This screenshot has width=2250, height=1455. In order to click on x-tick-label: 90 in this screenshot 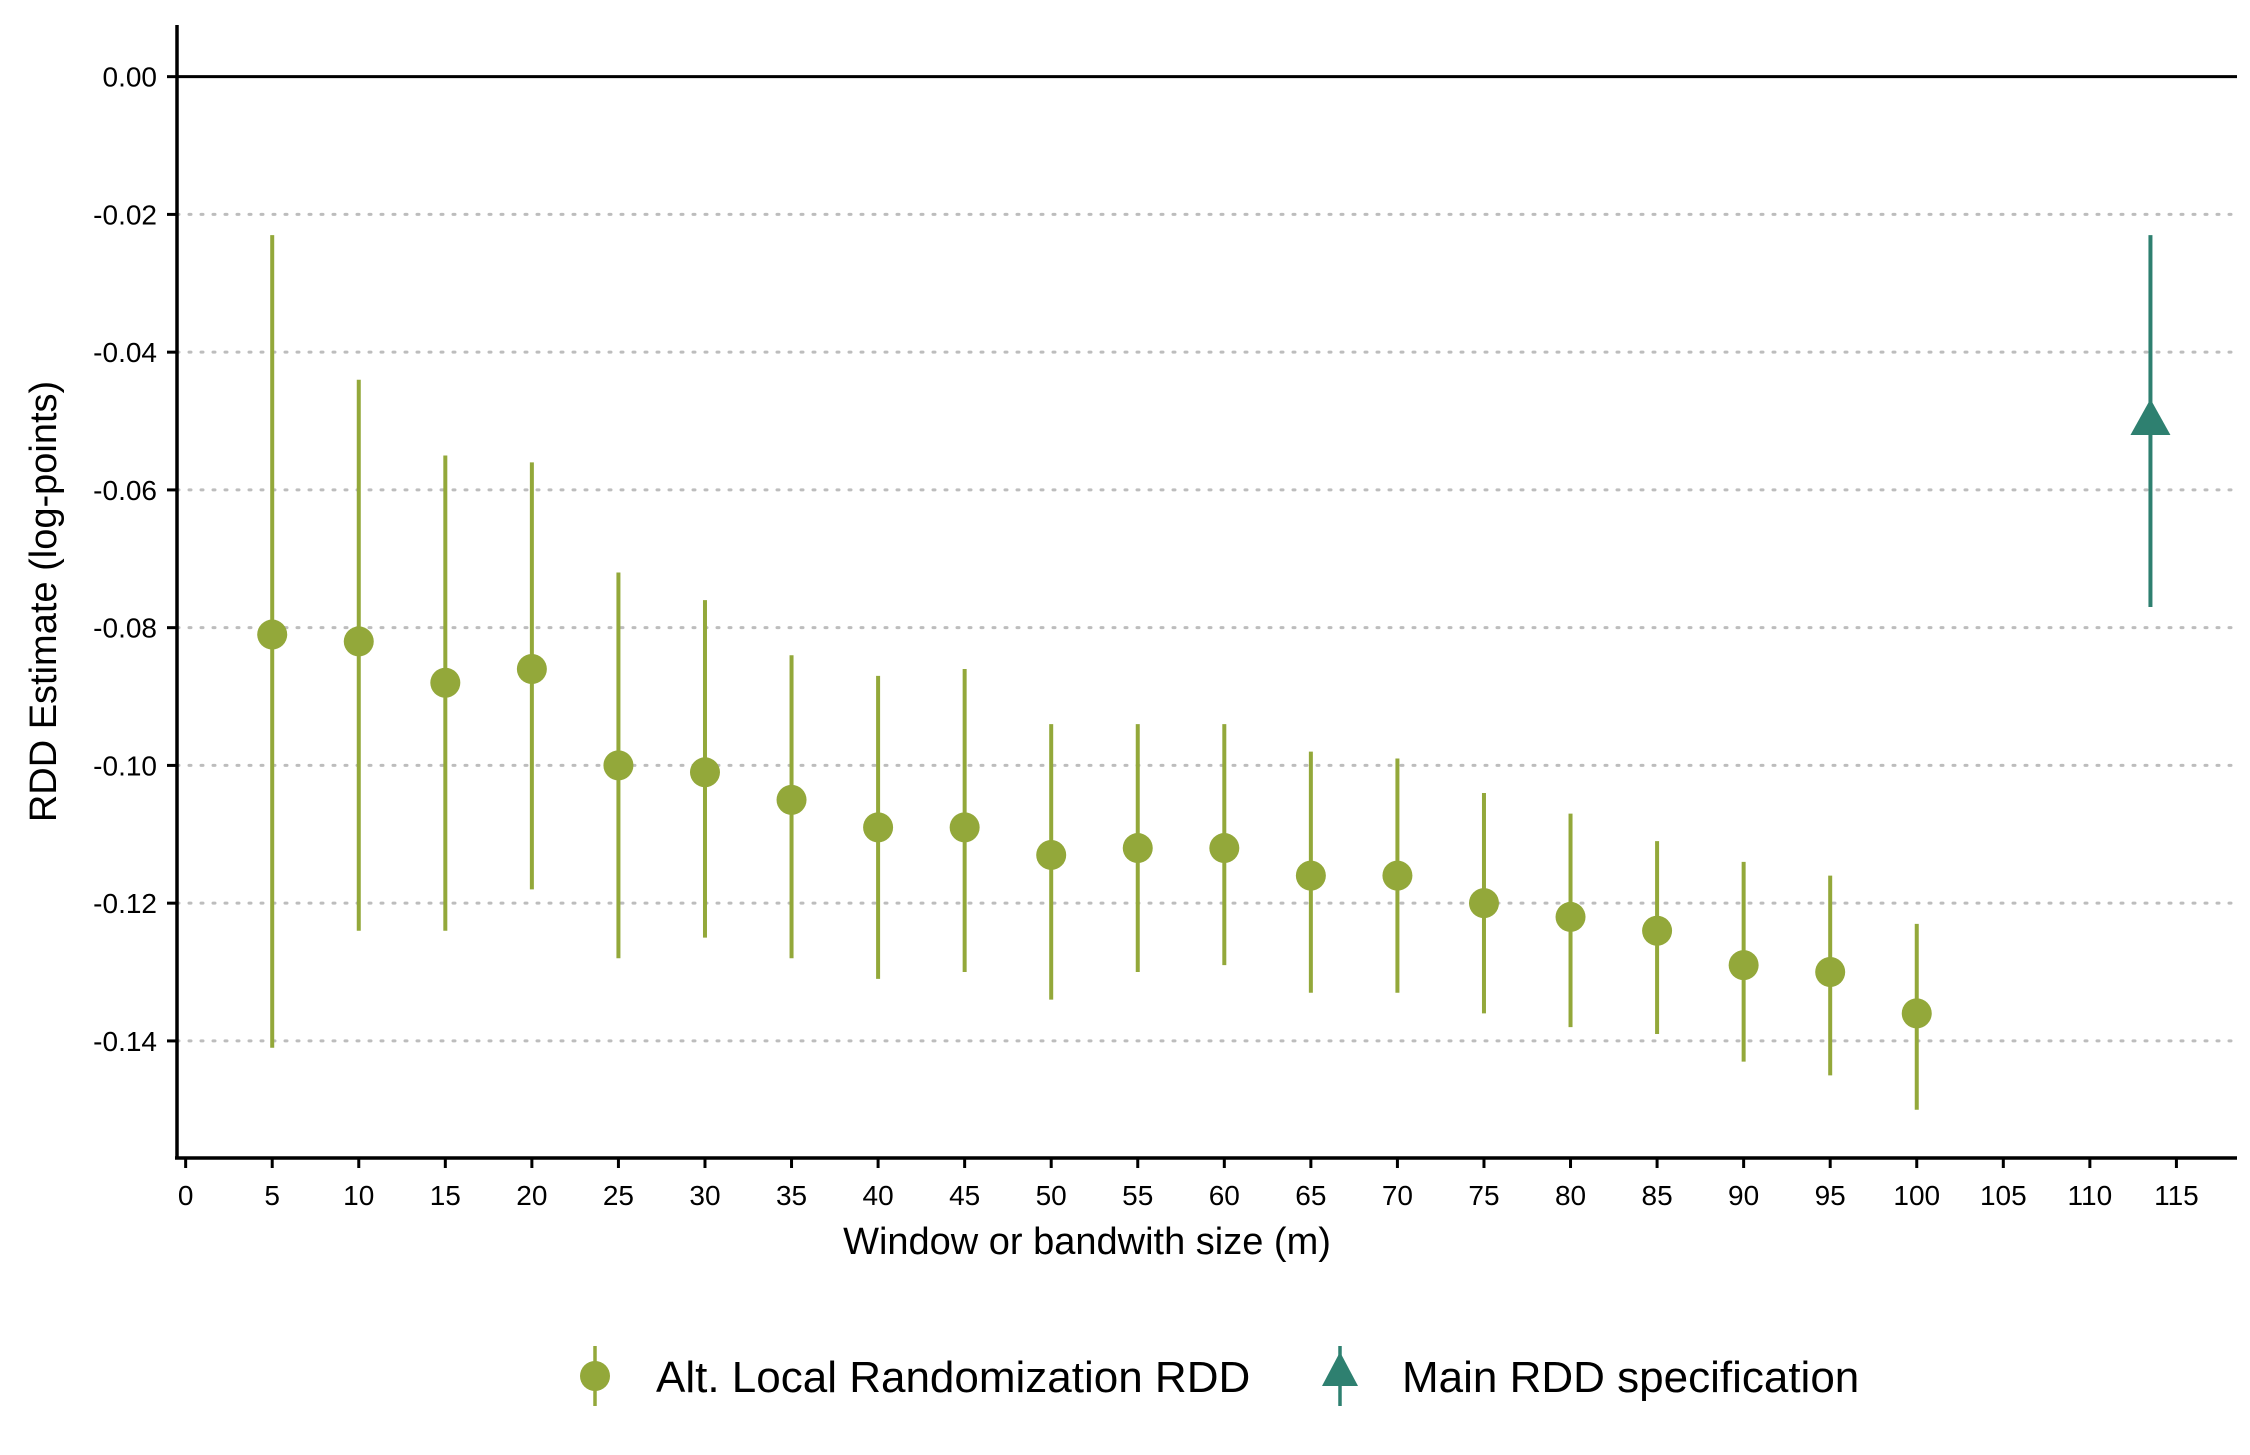, I will do `click(1743, 1195)`.